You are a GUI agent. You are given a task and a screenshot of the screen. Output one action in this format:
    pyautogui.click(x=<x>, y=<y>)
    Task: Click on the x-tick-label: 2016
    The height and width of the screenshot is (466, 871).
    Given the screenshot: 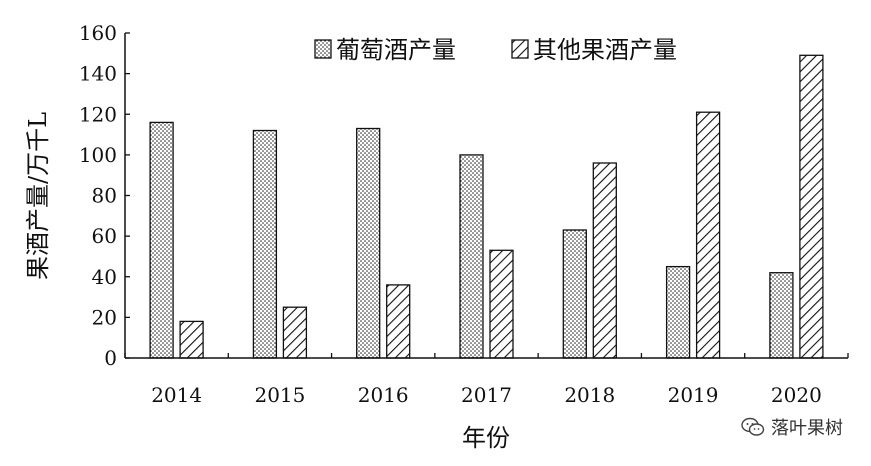 What is the action you would take?
    pyautogui.click(x=383, y=395)
    